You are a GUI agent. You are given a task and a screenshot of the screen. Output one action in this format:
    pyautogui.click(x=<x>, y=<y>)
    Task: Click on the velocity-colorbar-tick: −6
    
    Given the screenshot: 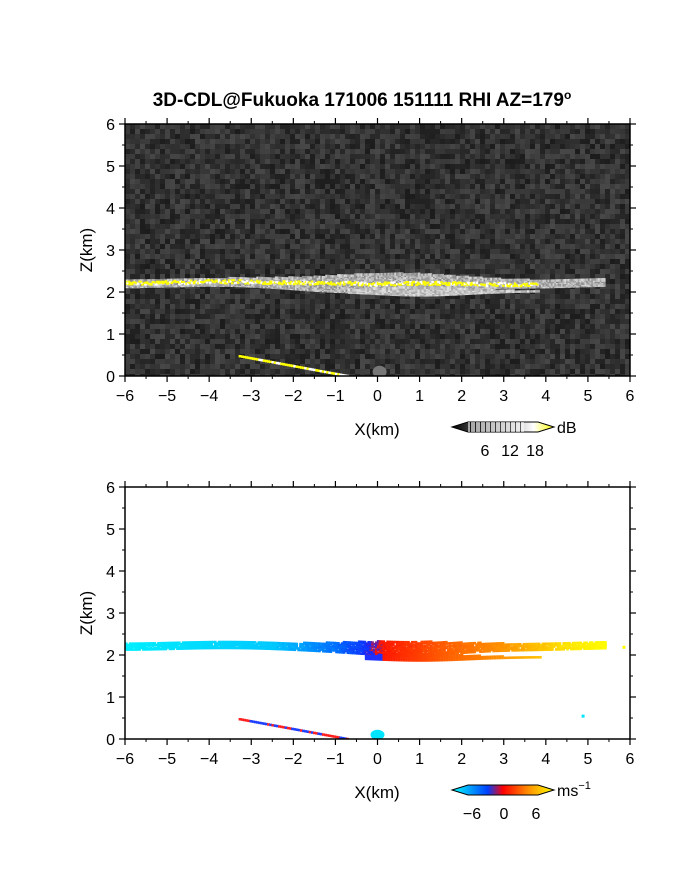 What is the action you would take?
    pyautogui.click(x=472, y=814)
    